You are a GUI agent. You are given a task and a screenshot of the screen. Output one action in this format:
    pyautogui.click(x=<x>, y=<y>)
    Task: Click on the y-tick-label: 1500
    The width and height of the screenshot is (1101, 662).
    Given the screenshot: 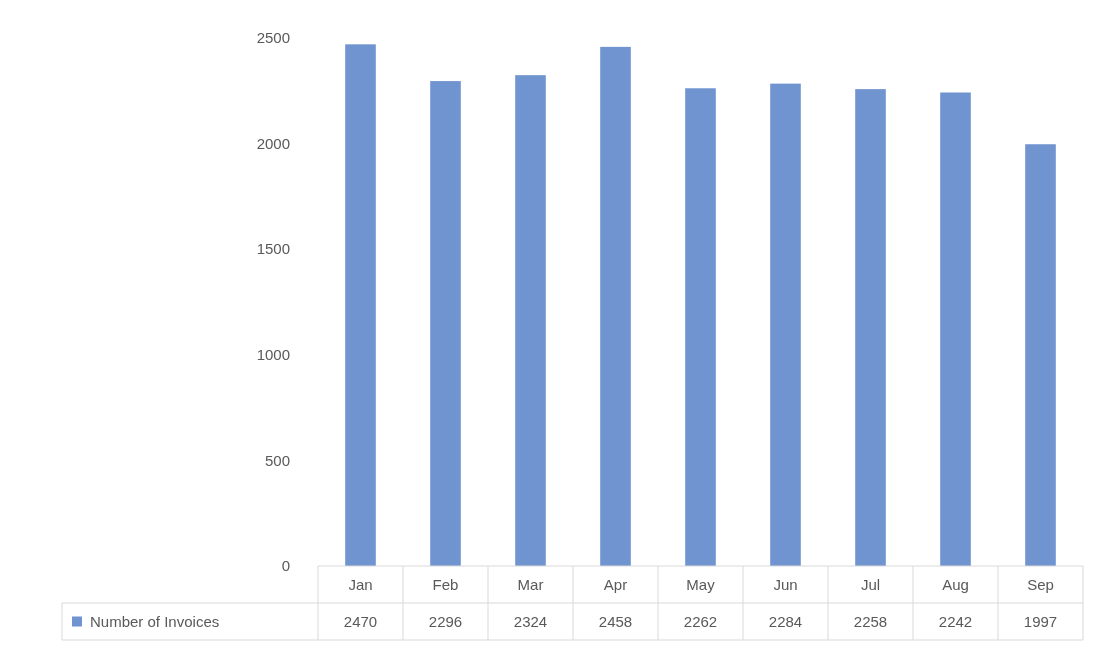 What is the action you would take?
    pyautogui.click(x=273, y=249)
    